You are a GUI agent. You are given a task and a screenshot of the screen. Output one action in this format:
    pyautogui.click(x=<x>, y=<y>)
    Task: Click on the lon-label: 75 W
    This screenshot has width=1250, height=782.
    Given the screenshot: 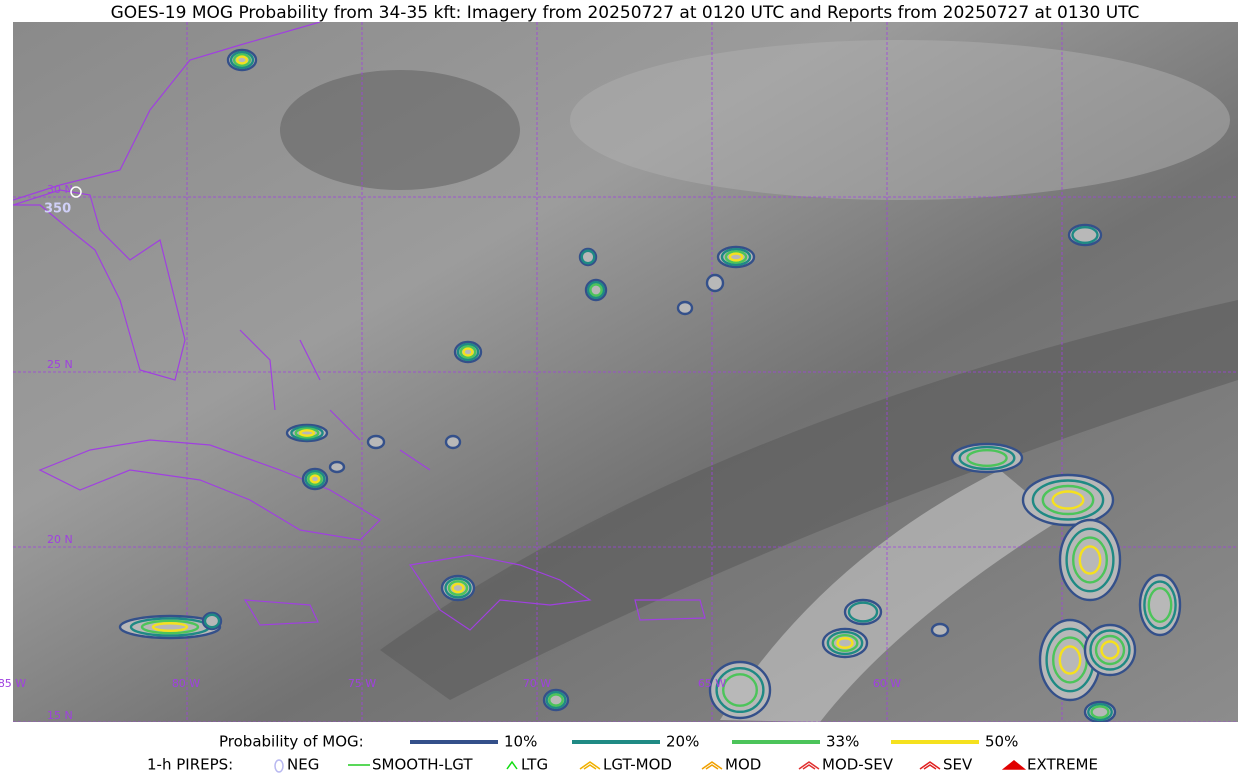 What is the action you would take?
    pyautogui.click(x=362, y=683)
    